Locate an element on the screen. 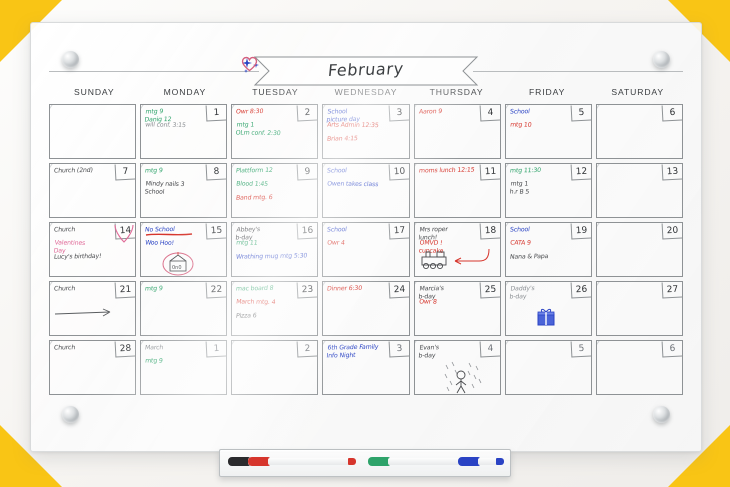  day-cell-26: 26 Daddy's b-day is located at coordinates (548, 308).